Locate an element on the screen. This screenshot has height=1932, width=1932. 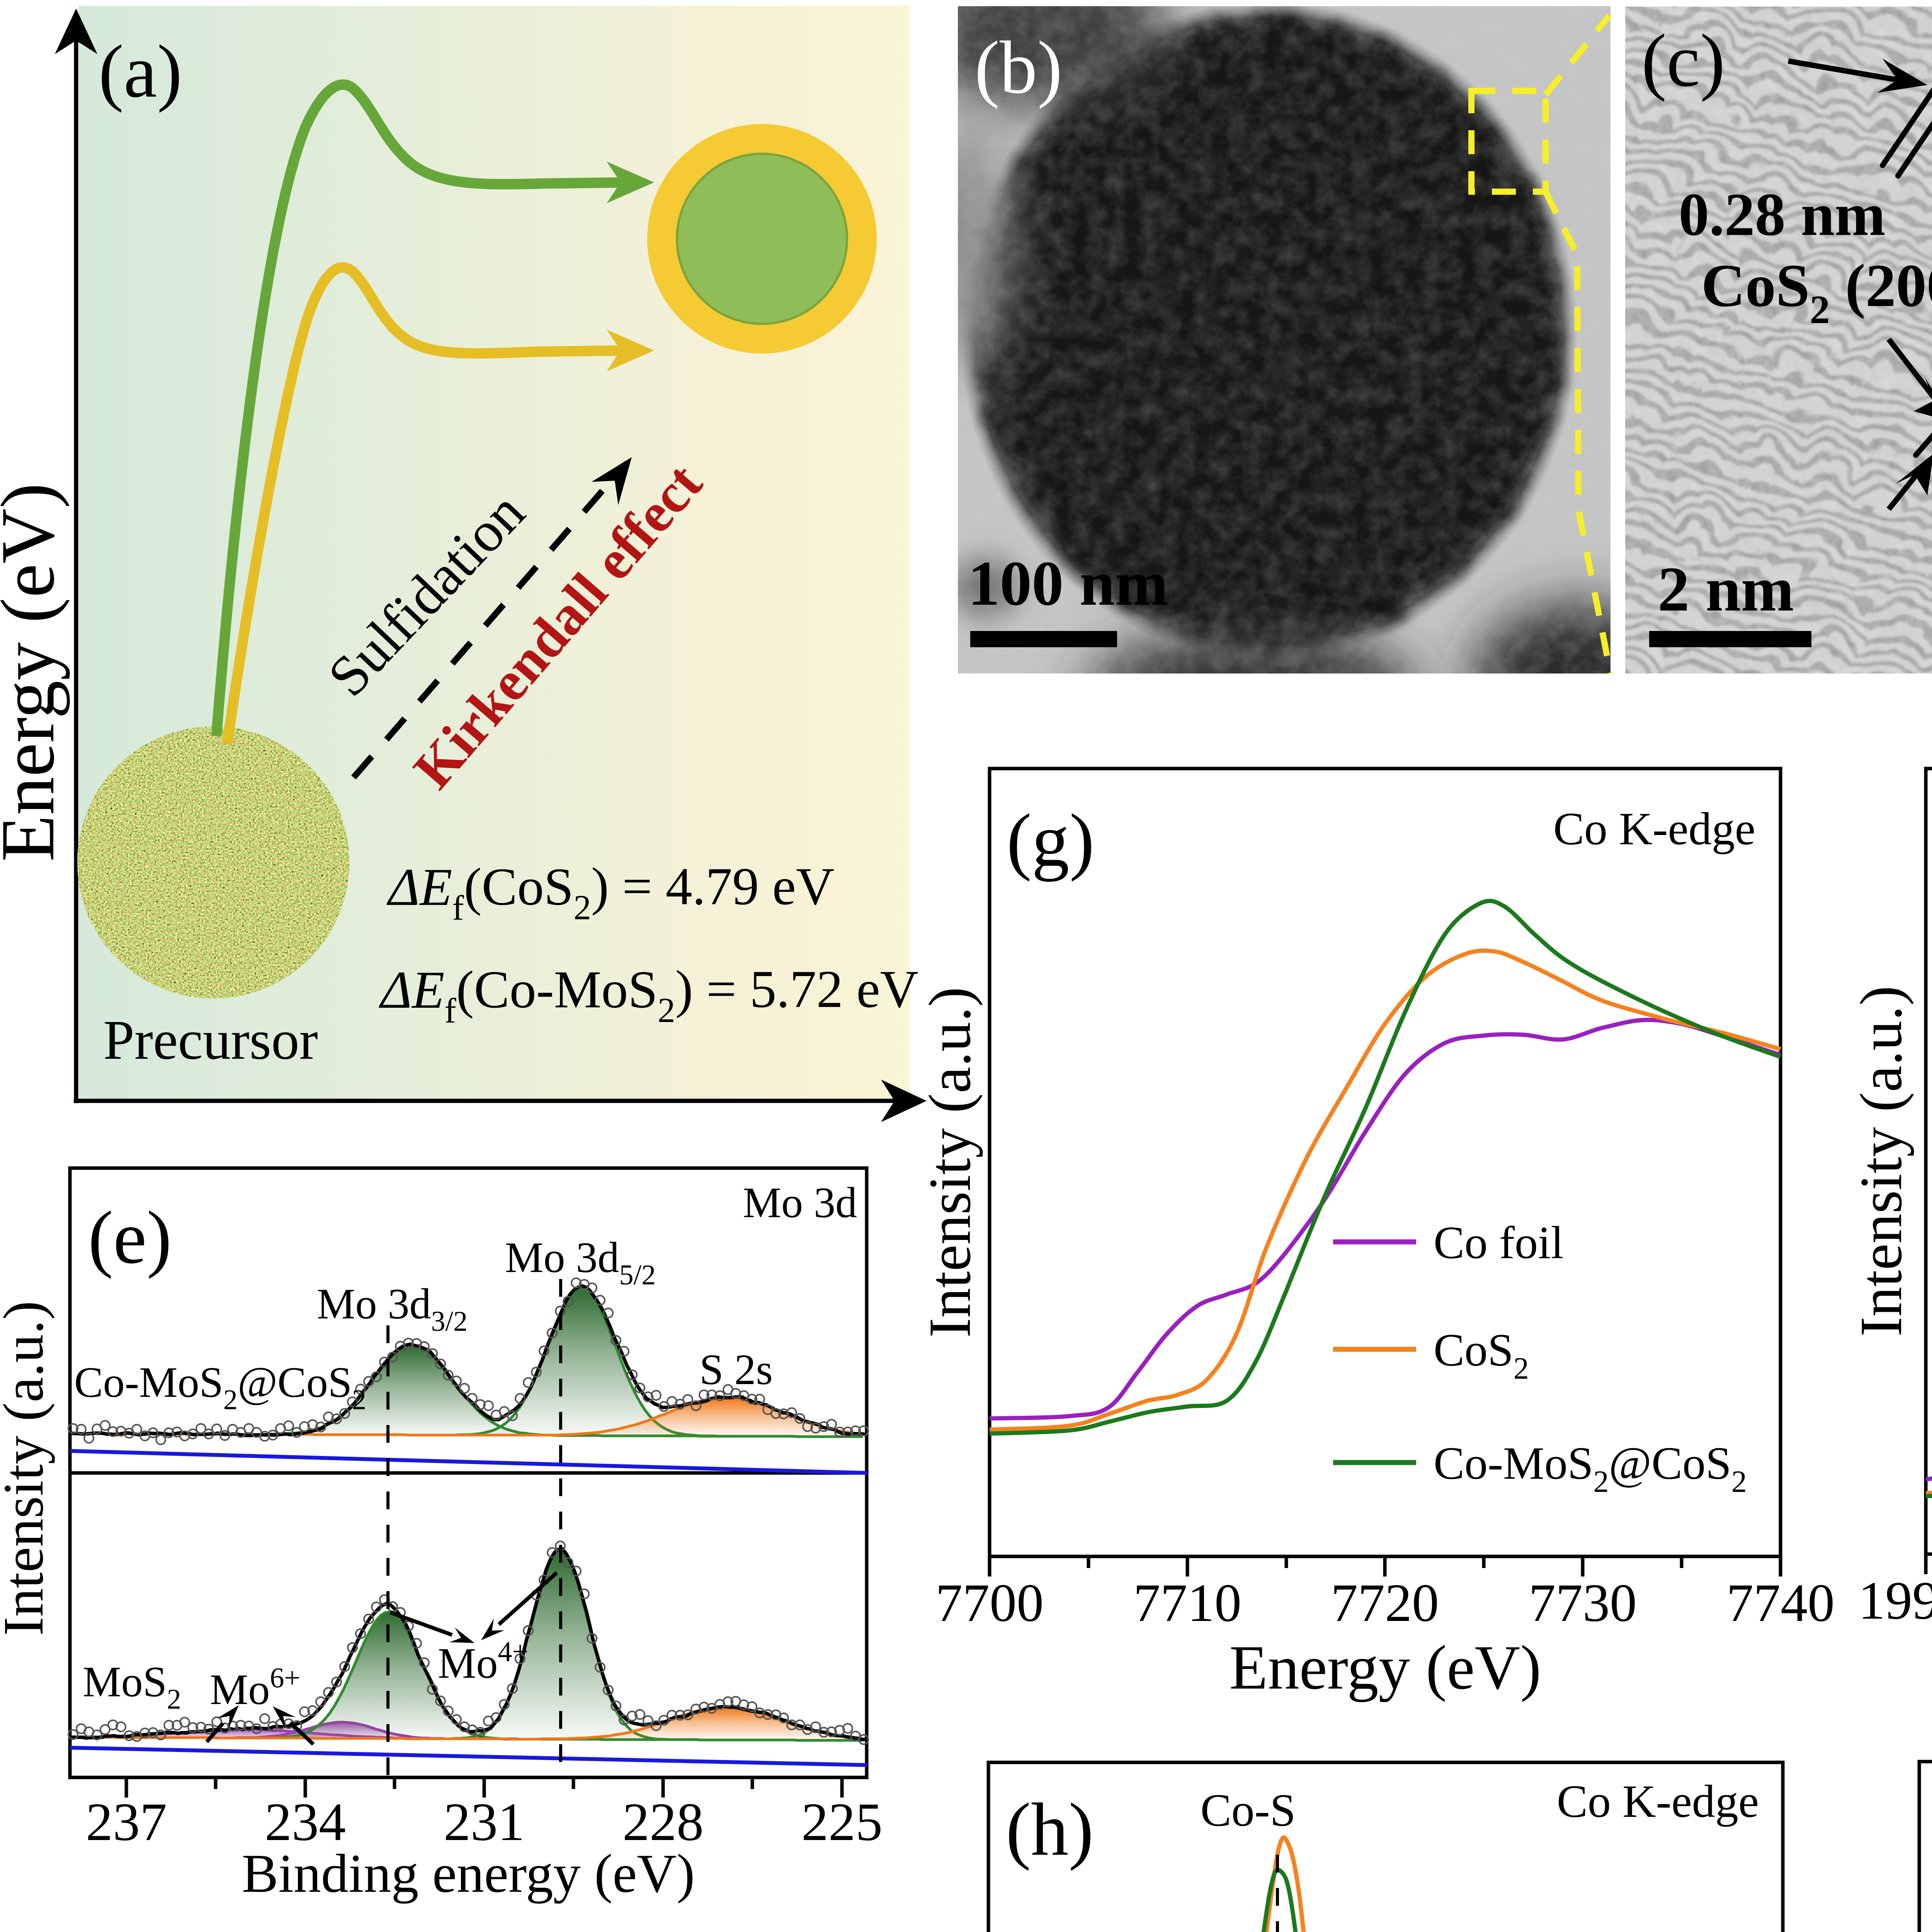
svg-text: 2 nm is located at coordinates (1726, 589).